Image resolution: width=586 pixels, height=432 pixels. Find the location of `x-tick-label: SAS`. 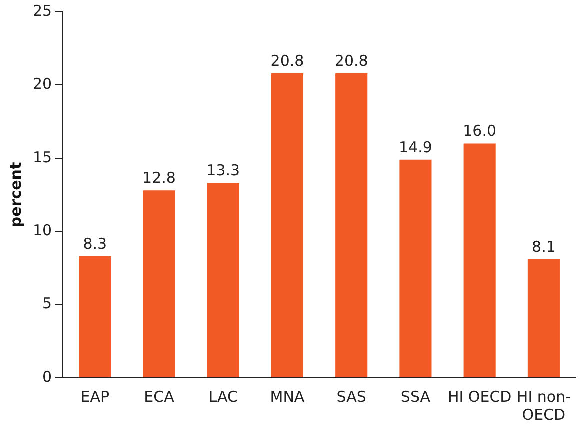

x-tick-label: SAS is located at coordinates (351, 397).